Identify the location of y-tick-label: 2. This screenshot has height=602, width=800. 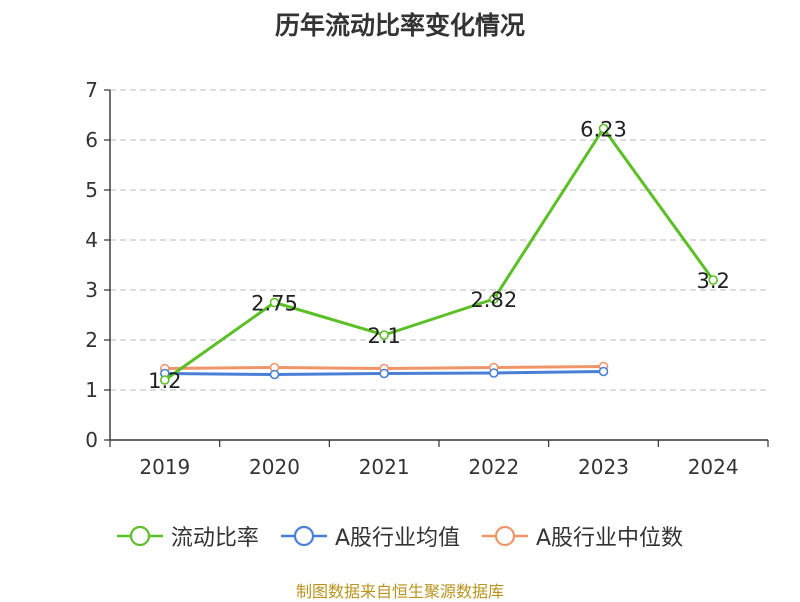
(91, 340).